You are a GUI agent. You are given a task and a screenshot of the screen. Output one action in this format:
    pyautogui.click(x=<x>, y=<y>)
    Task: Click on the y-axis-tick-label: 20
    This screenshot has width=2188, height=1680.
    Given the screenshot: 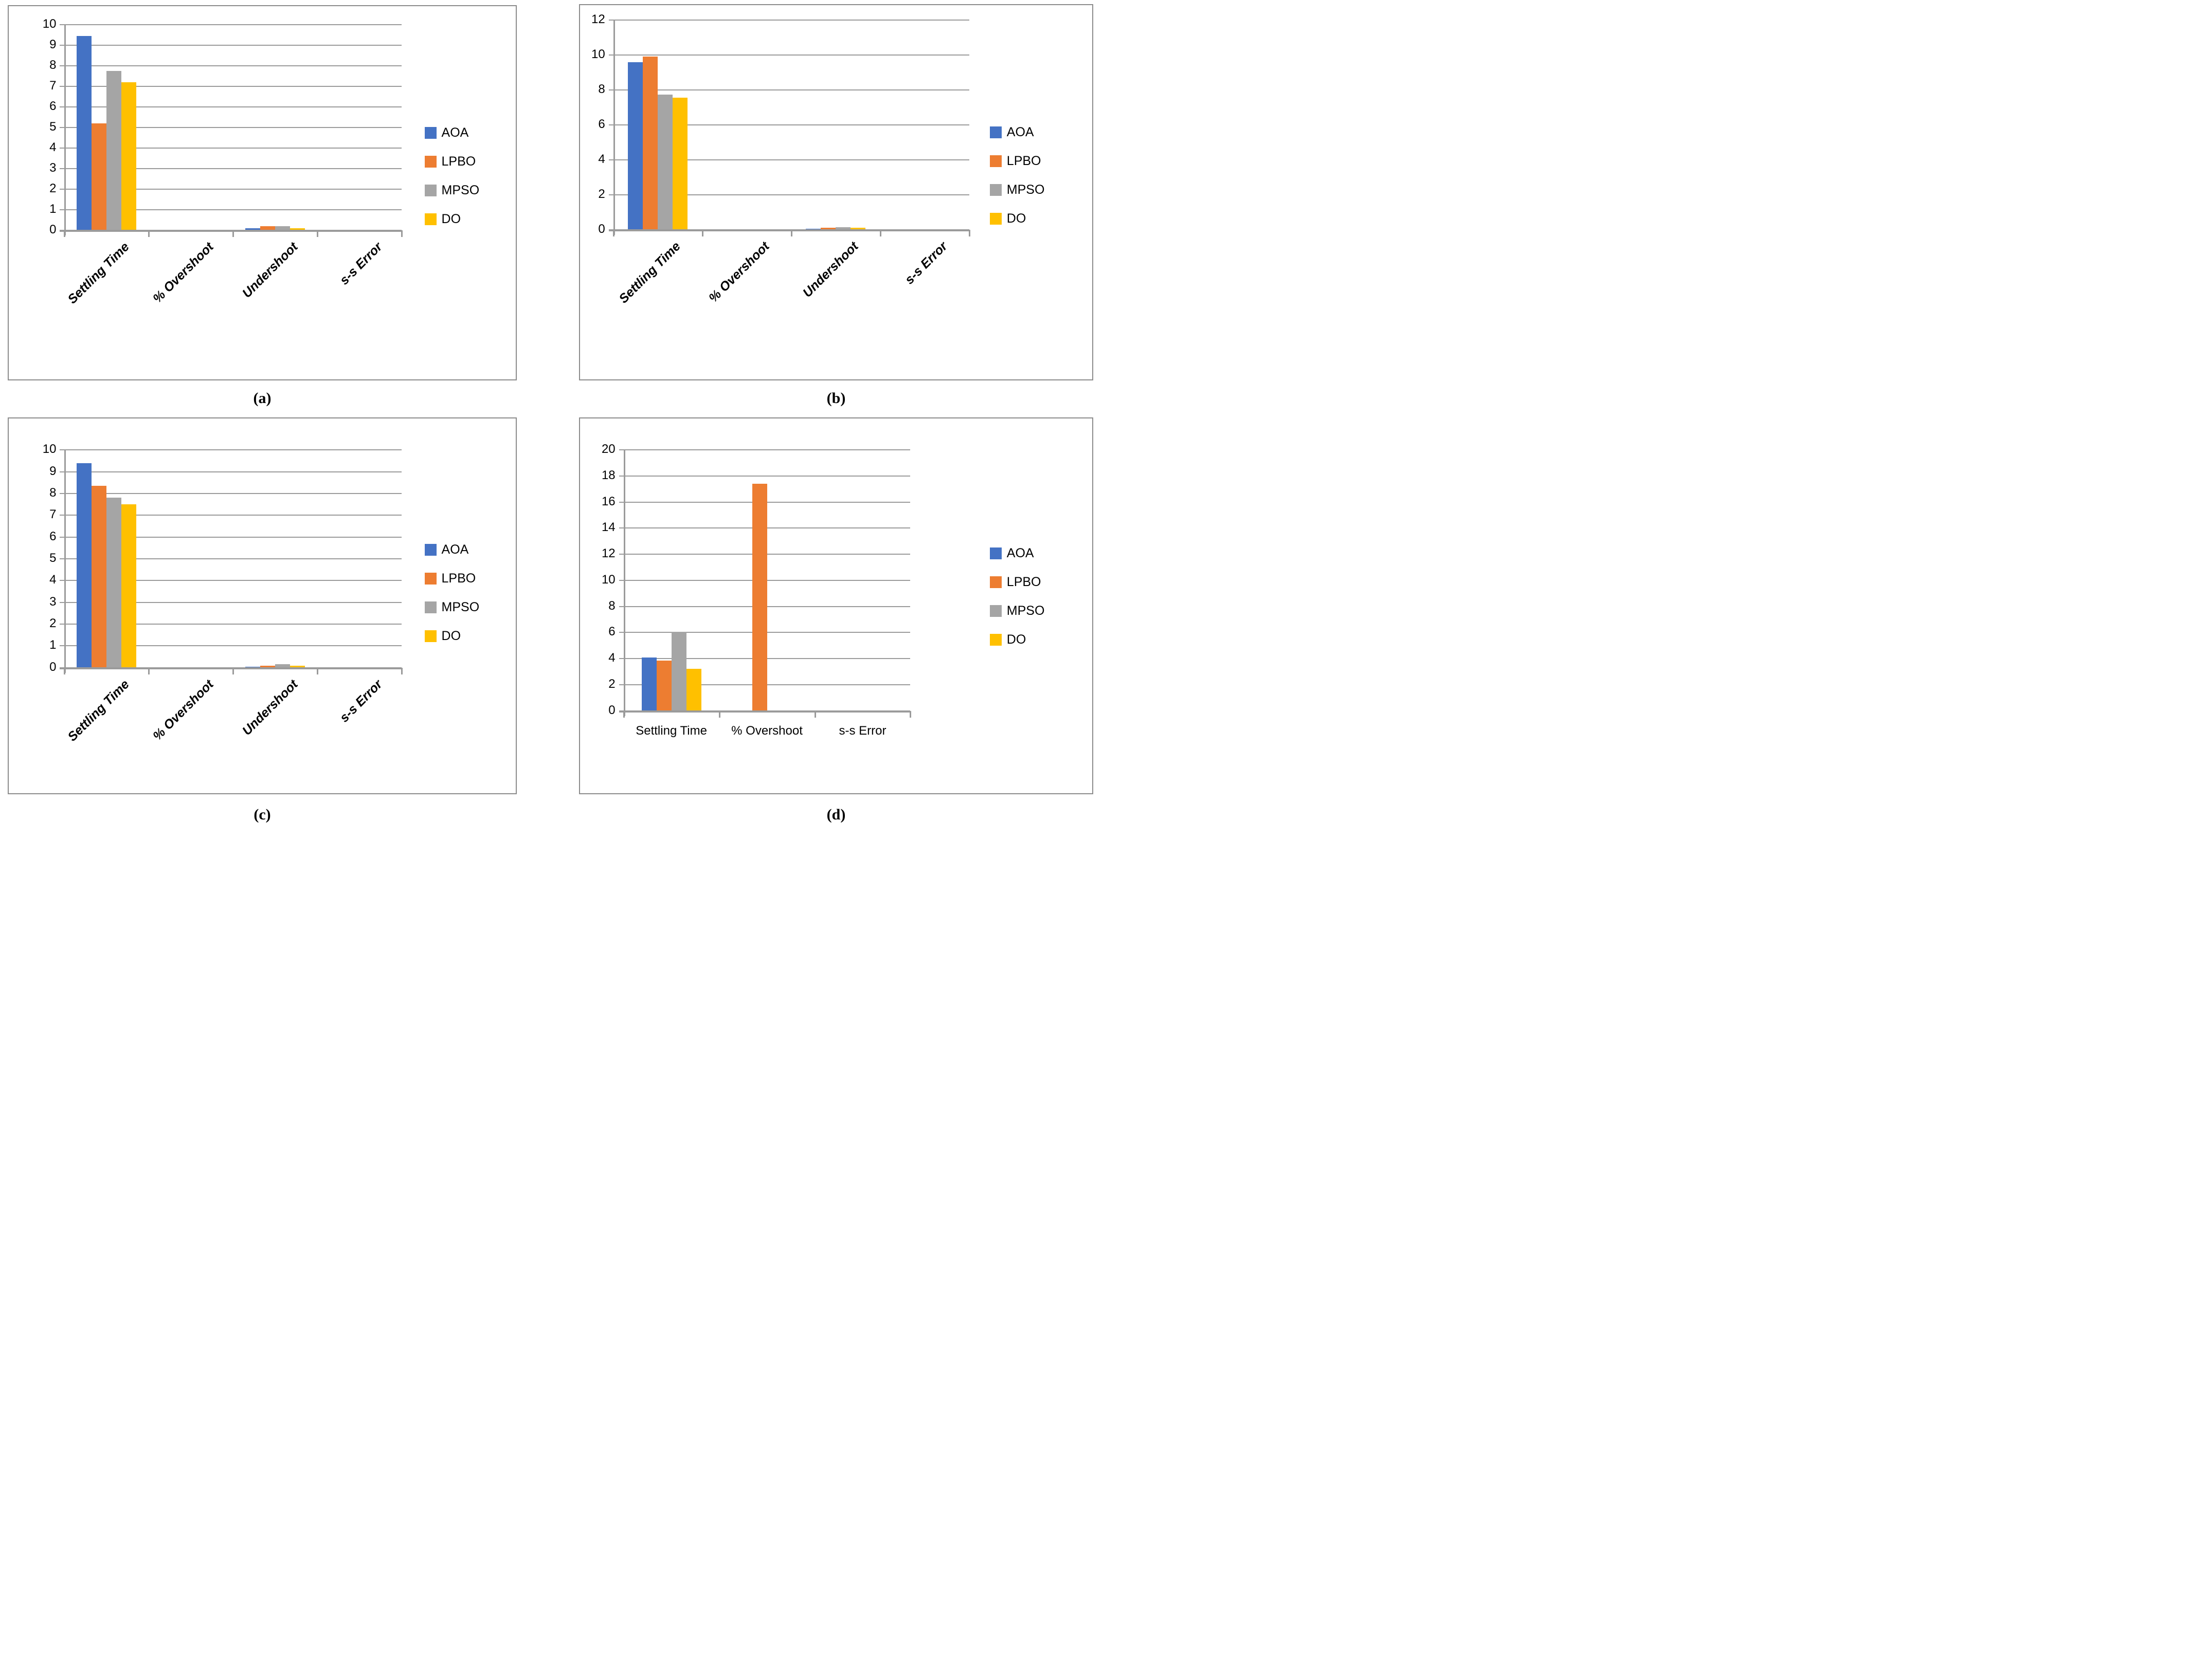 What is the action you would take?
    pyautogui.click(x=608, y=449)
    